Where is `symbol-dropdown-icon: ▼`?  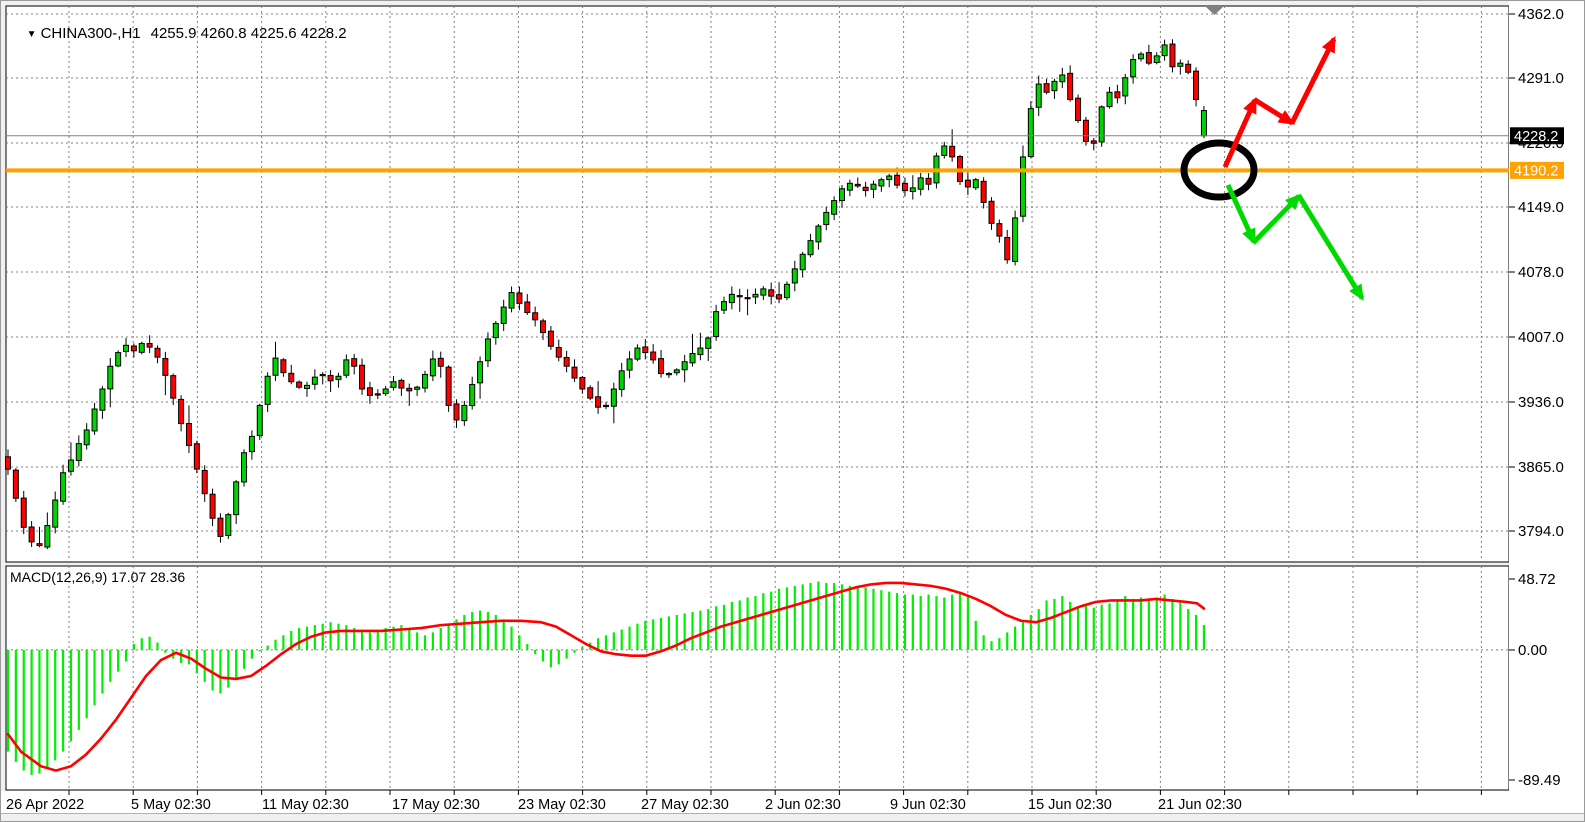
symbol-dropdown-icon: ▼ is located at coordinates (31, 34).